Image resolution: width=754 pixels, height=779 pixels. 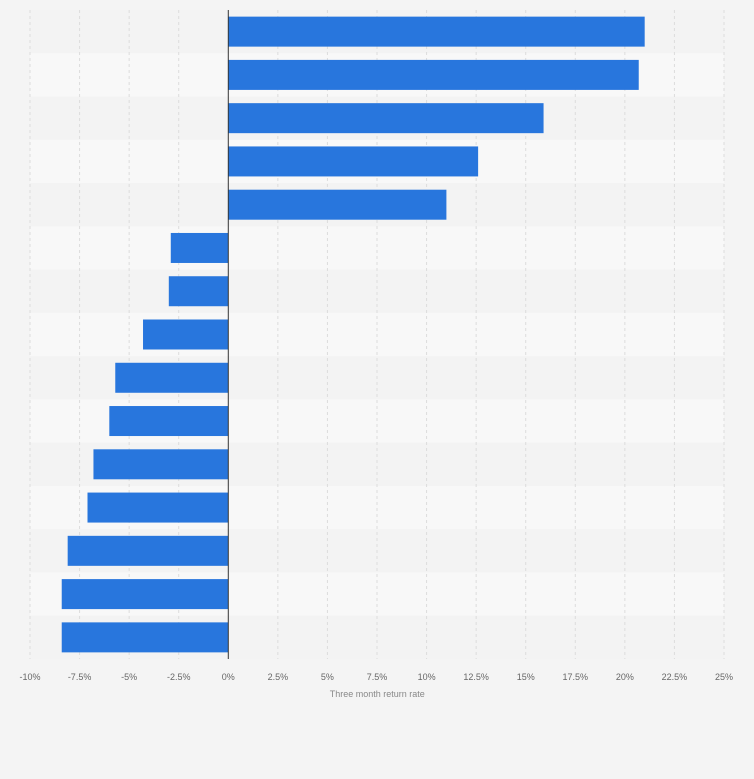 What do you see at coordinates (377, 694) in the screenshot?
I see `x-axis-title: Three month return rate` at bounding box center [377, 694].